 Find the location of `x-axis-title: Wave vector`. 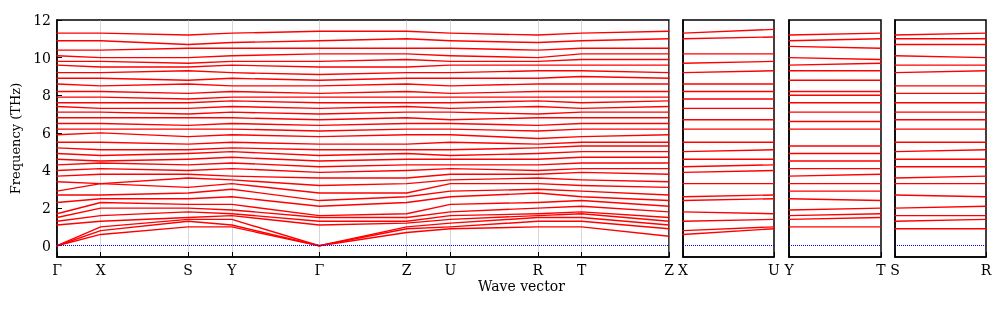

x-axis-title: Wave vector is located at coordinates (522, 286).